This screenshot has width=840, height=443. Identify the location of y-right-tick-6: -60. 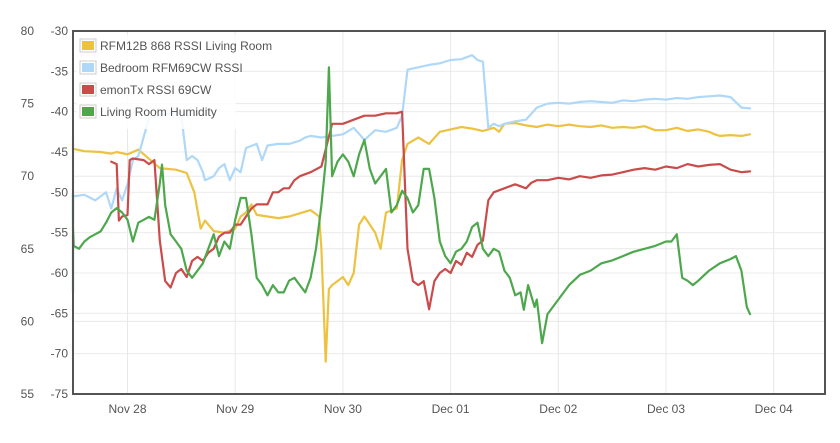
(60, 273).